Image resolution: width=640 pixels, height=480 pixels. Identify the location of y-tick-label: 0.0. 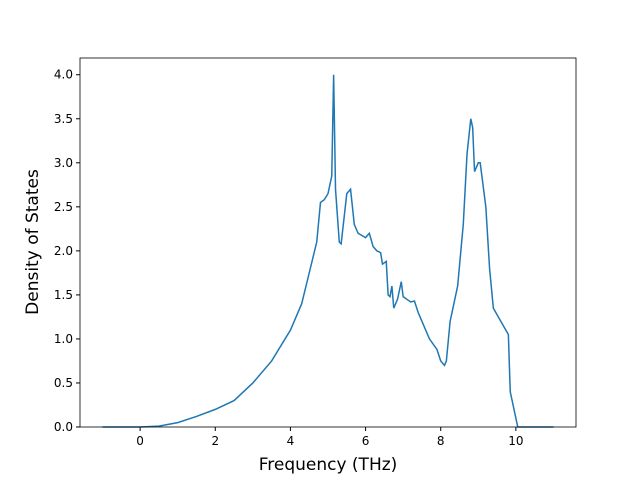
(63, 427).